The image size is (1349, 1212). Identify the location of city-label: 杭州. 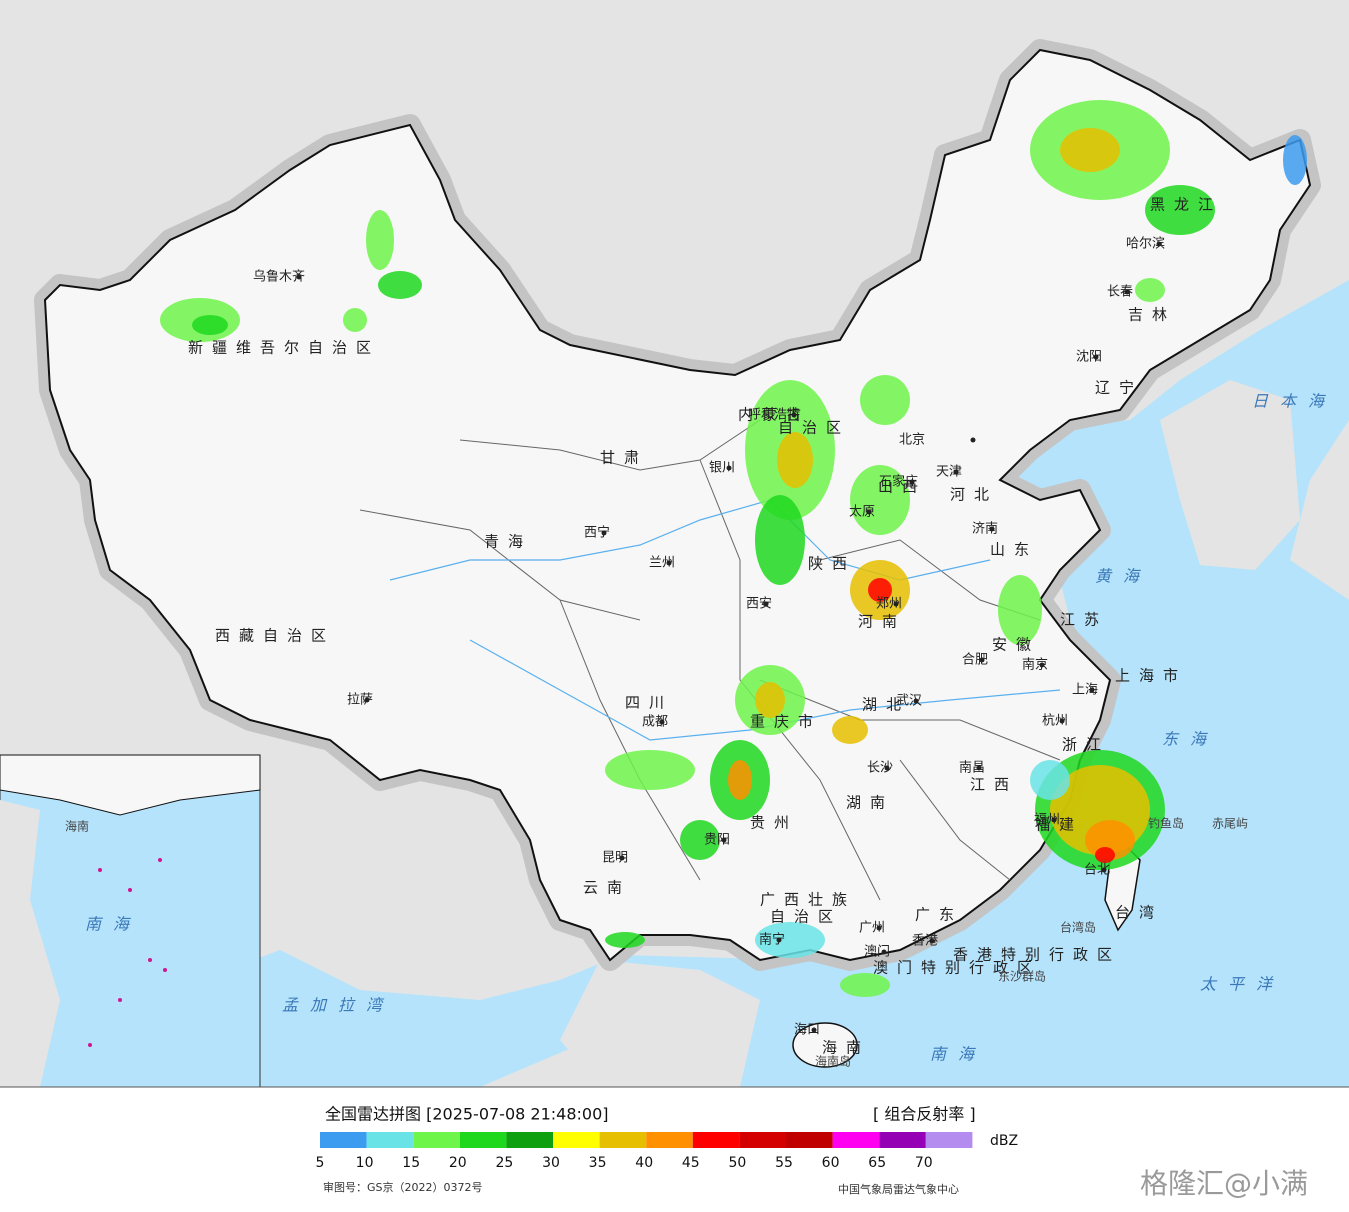
(1055, 721).